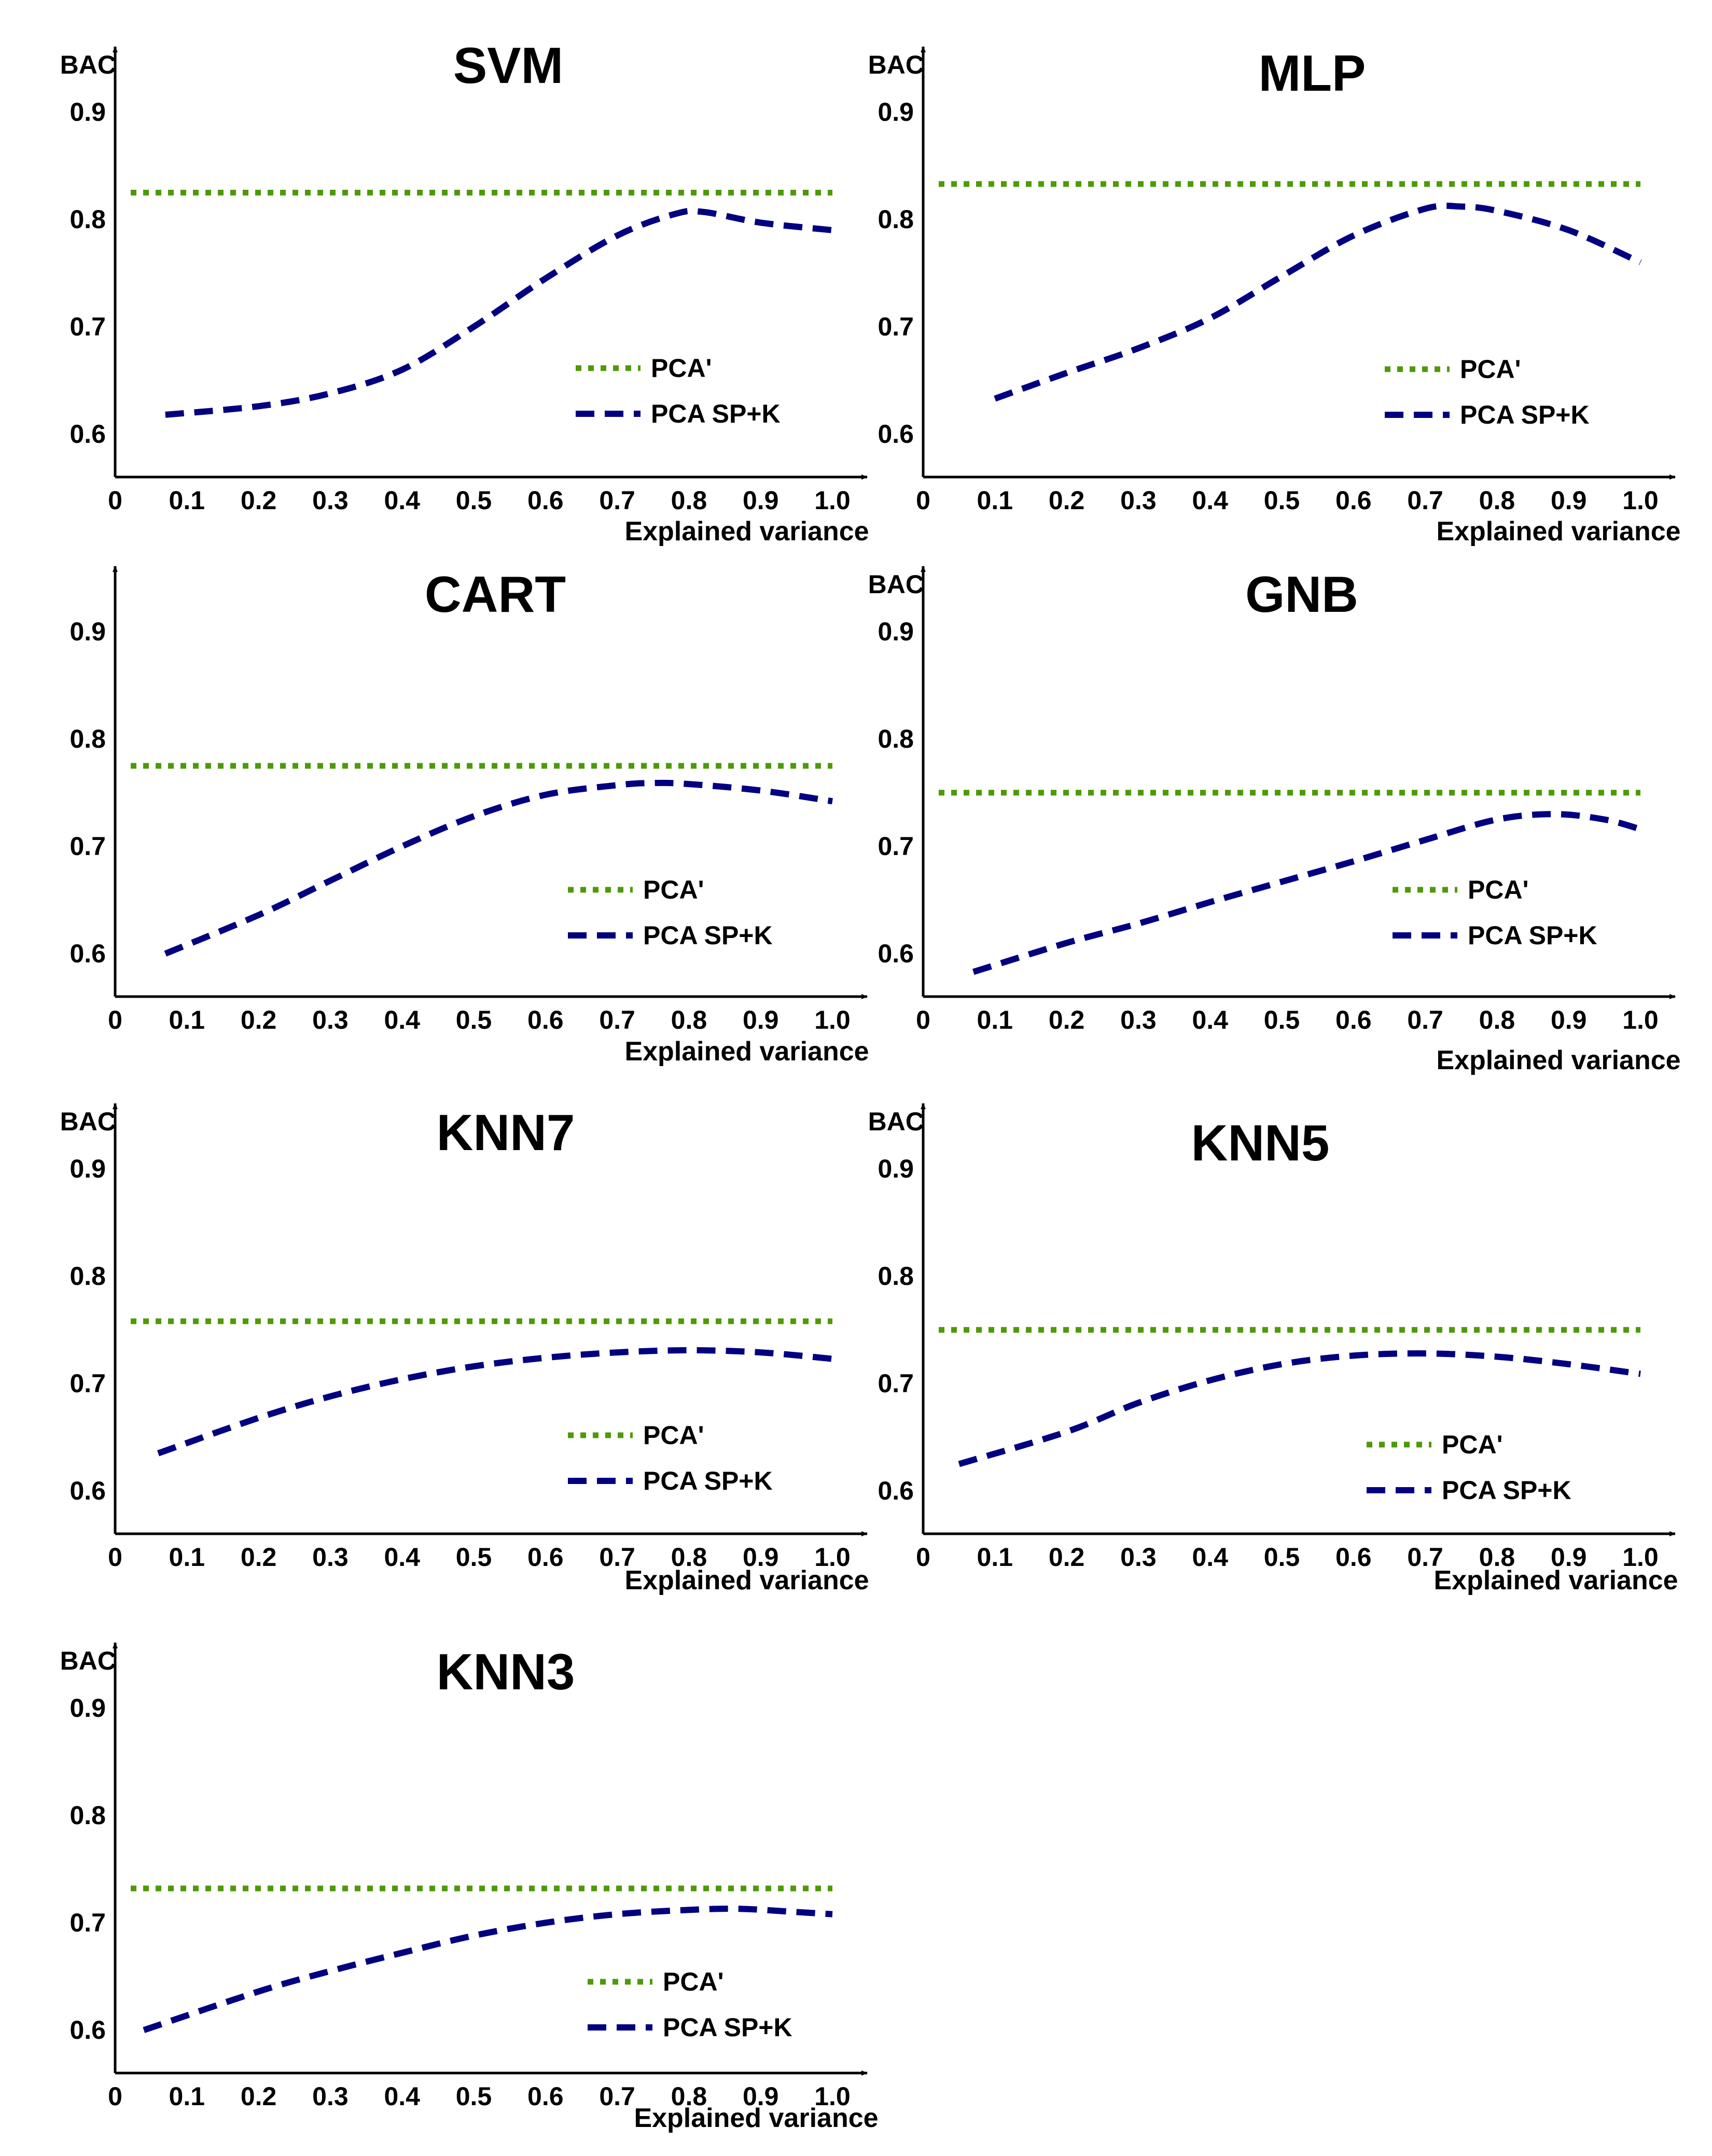  I want to click on chart-title: KNN7, so click(506, 1132).